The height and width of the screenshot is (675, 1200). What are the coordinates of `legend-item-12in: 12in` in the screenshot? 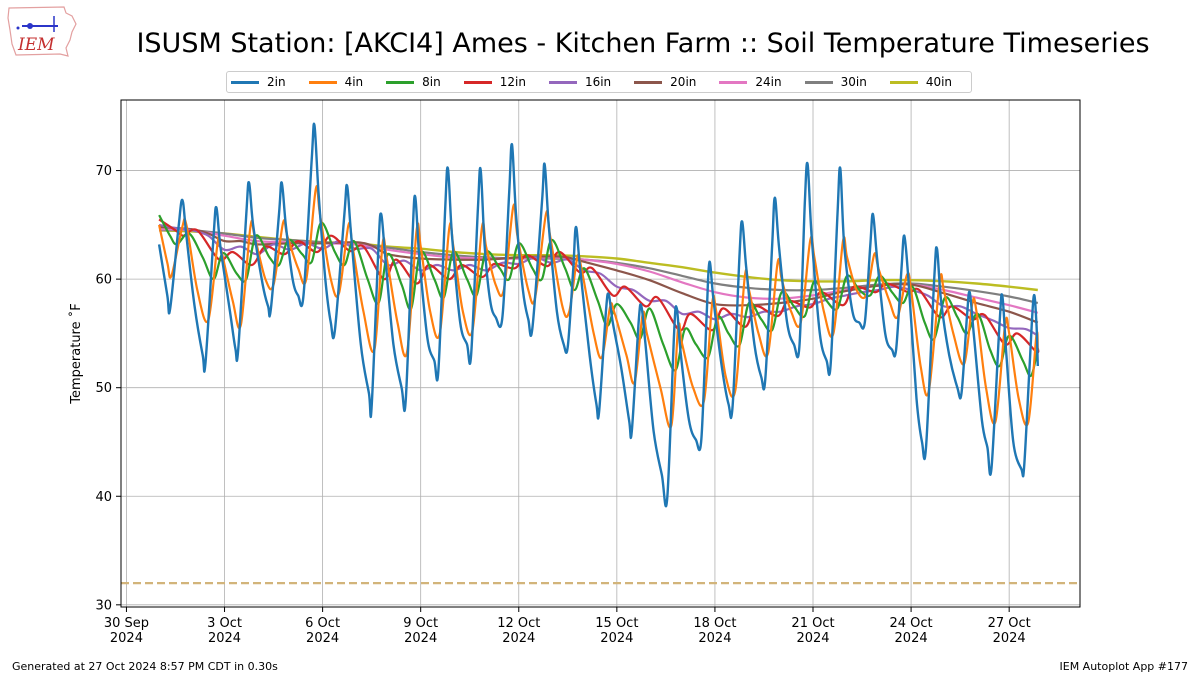 It's located at (494, 82).